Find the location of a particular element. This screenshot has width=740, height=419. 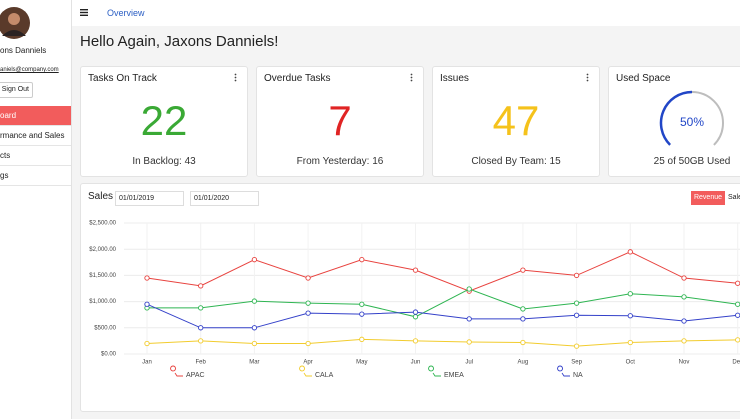

chart-title: Sales is located at coordinates (101, 196).